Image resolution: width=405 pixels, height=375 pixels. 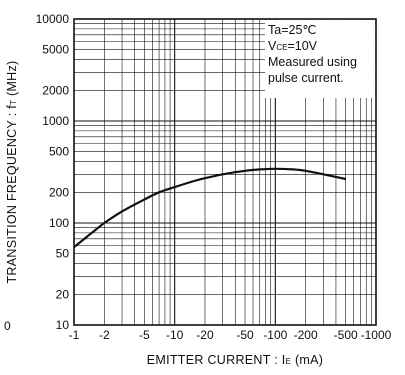 What do you see at coordinates (292, 30) in the screenshot?
I see `condition-line: Ta=25℃` at bounding box center [292, 30].